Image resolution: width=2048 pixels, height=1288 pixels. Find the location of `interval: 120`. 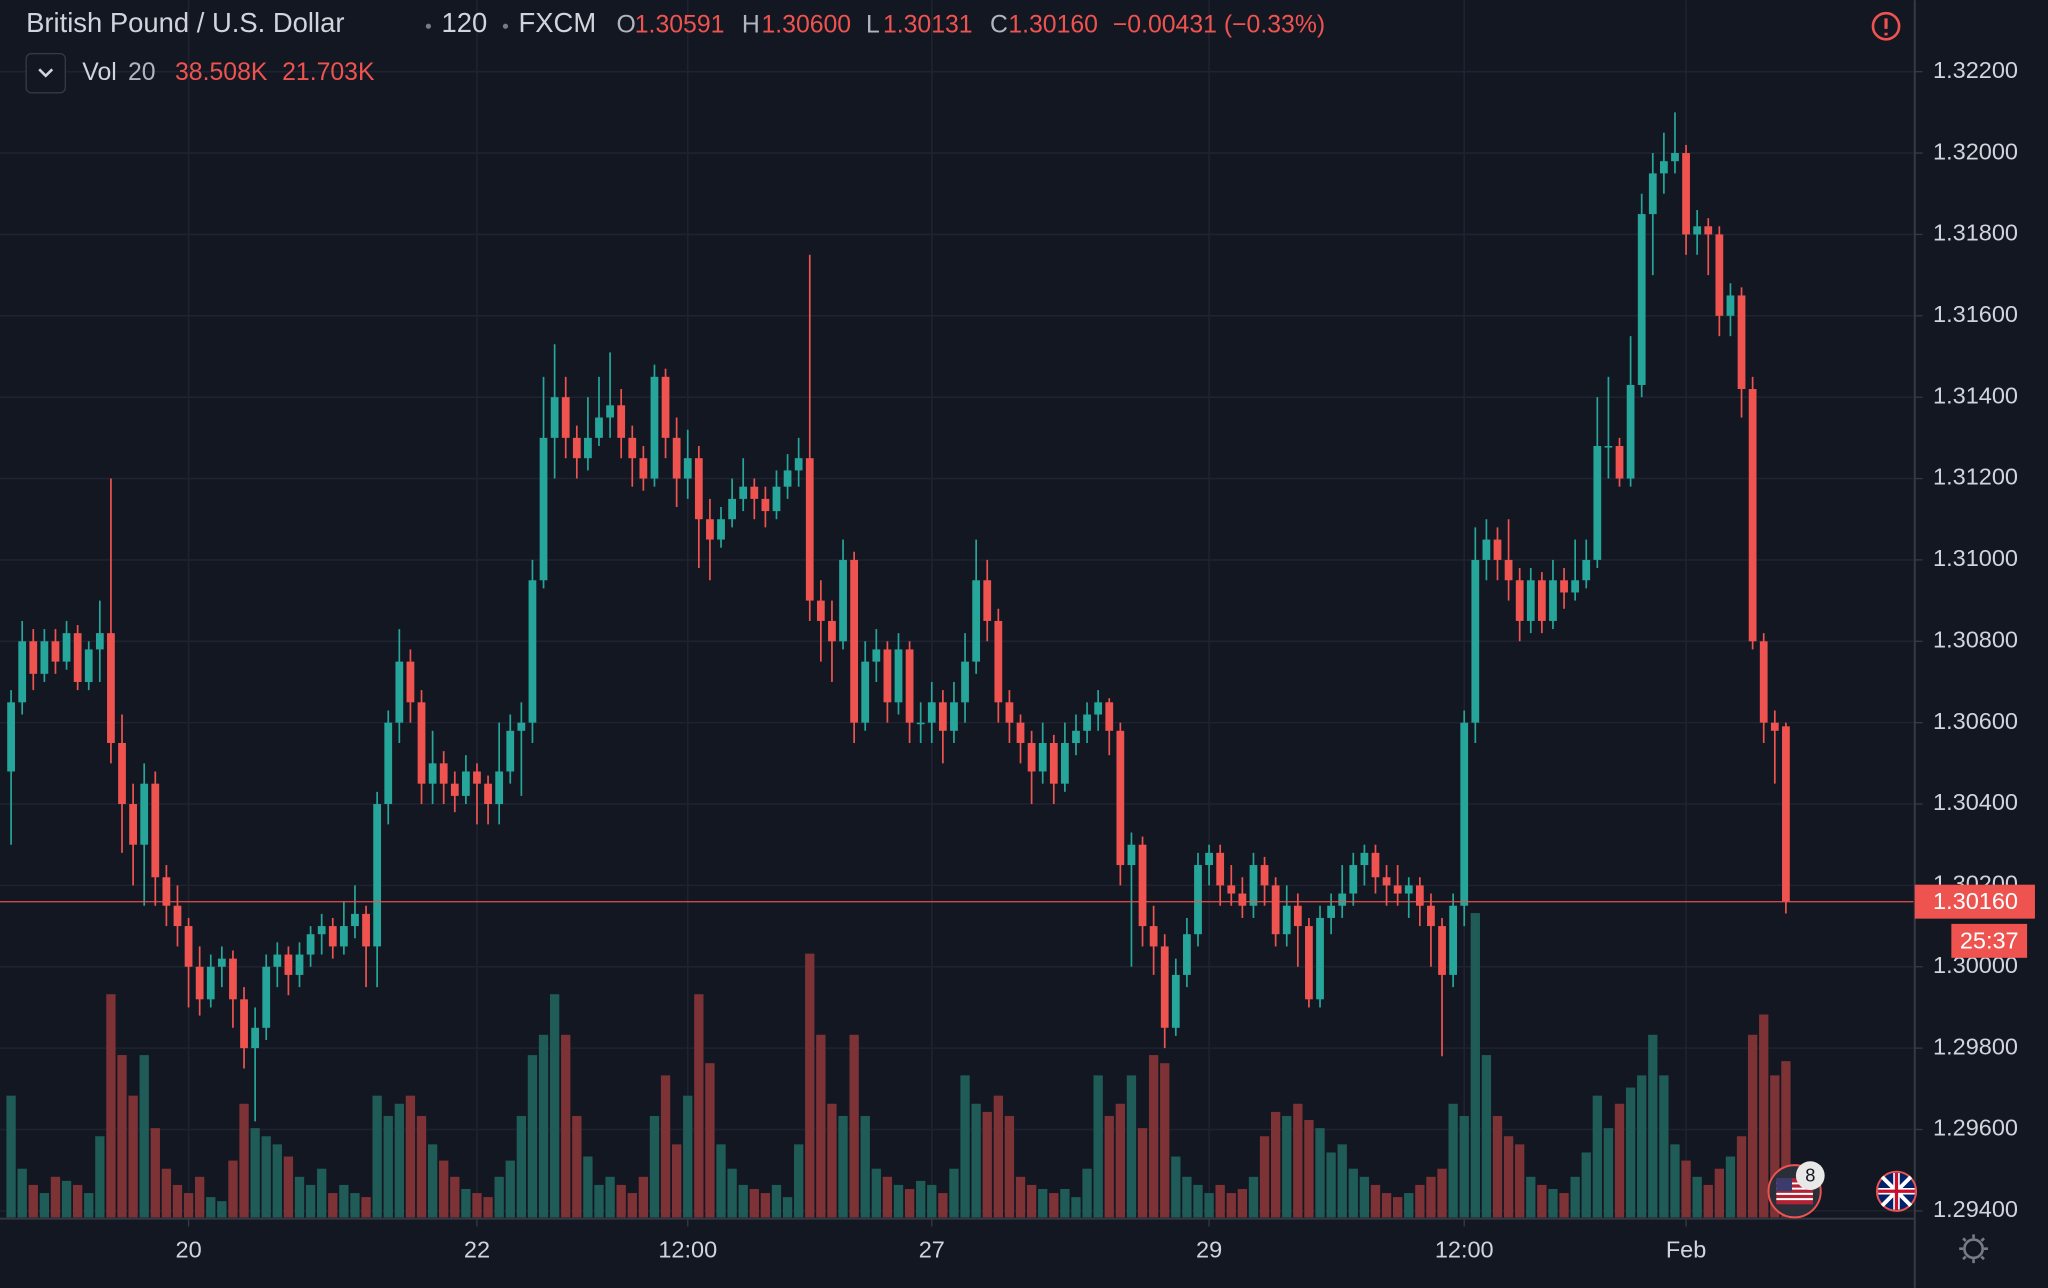

interval: 120 is located at coordinates (464, 22).